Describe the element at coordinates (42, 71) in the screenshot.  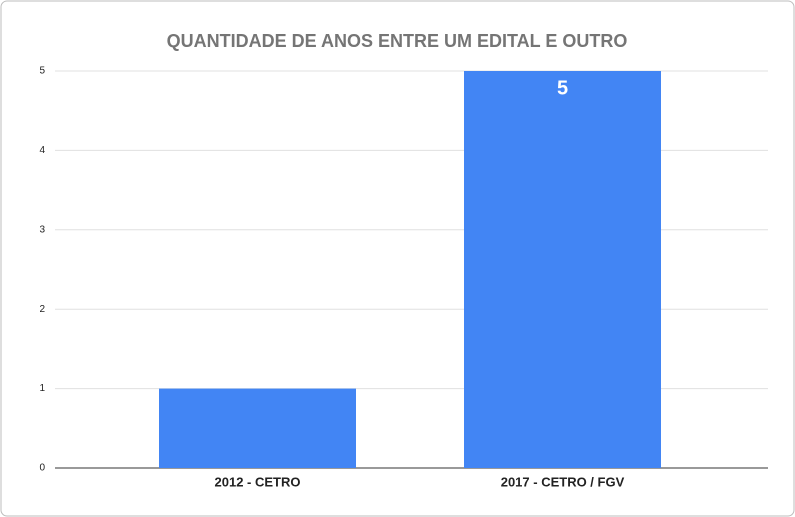
I see `y-tick-label: 5` at that location.